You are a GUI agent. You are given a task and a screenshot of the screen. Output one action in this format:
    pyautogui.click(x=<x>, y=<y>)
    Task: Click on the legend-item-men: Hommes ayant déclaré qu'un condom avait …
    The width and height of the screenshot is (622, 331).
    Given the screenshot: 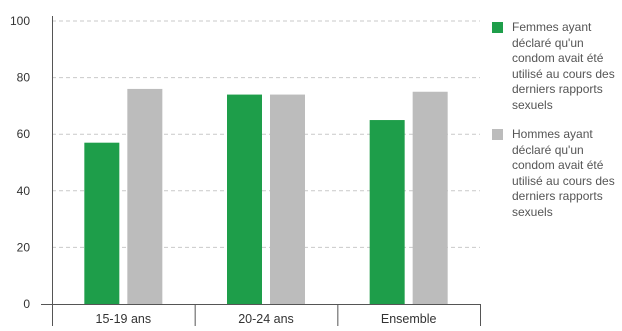 What is the action you would take?
    pyautogui.click(x=557, y=173)
    